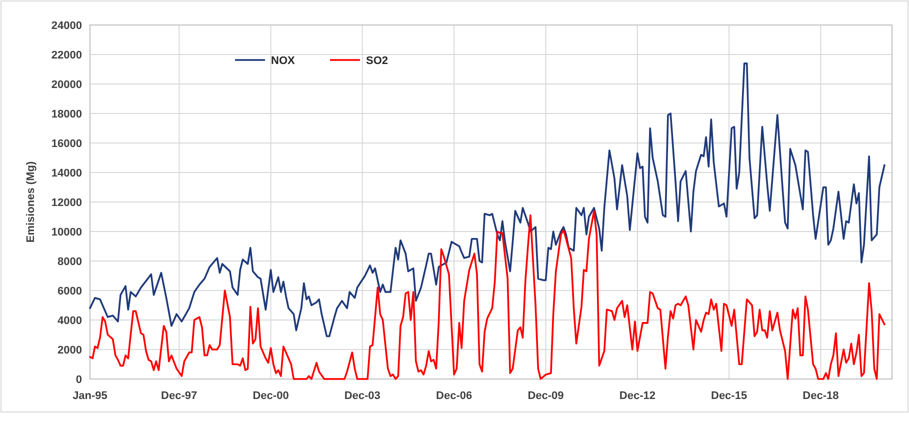  Describe the element at coordinates (270, 396) in the screenshot. I see `x-tick-label: Dec-00` at that location.